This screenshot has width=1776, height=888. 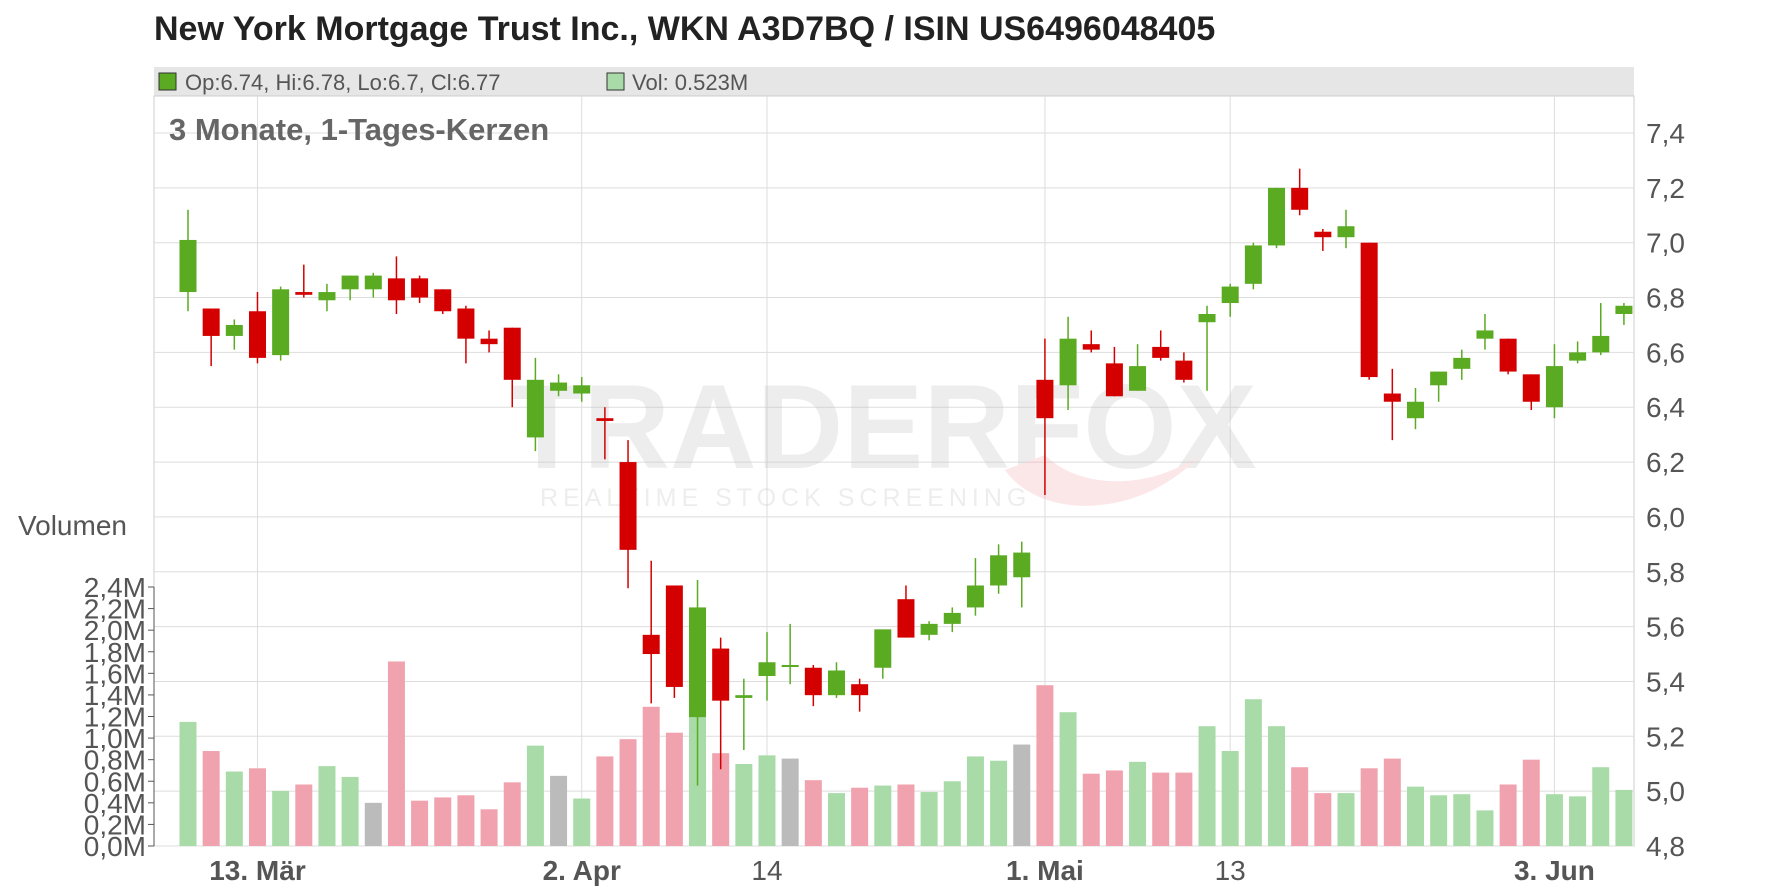 I want to click on price-tick-label: 7,4, so click(x=1665, y=133).